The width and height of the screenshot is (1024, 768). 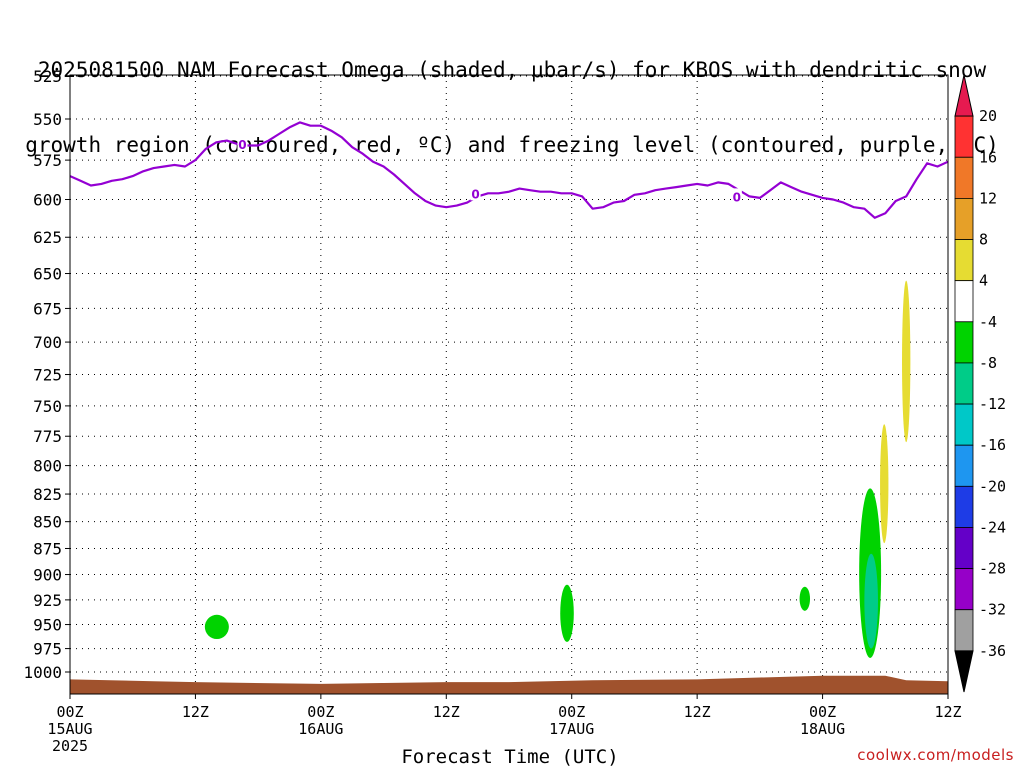 What do you see at coordinates (47, 406) in the screenshot?
I see `y-tick-label: 750` at bounding box center [47, 406].